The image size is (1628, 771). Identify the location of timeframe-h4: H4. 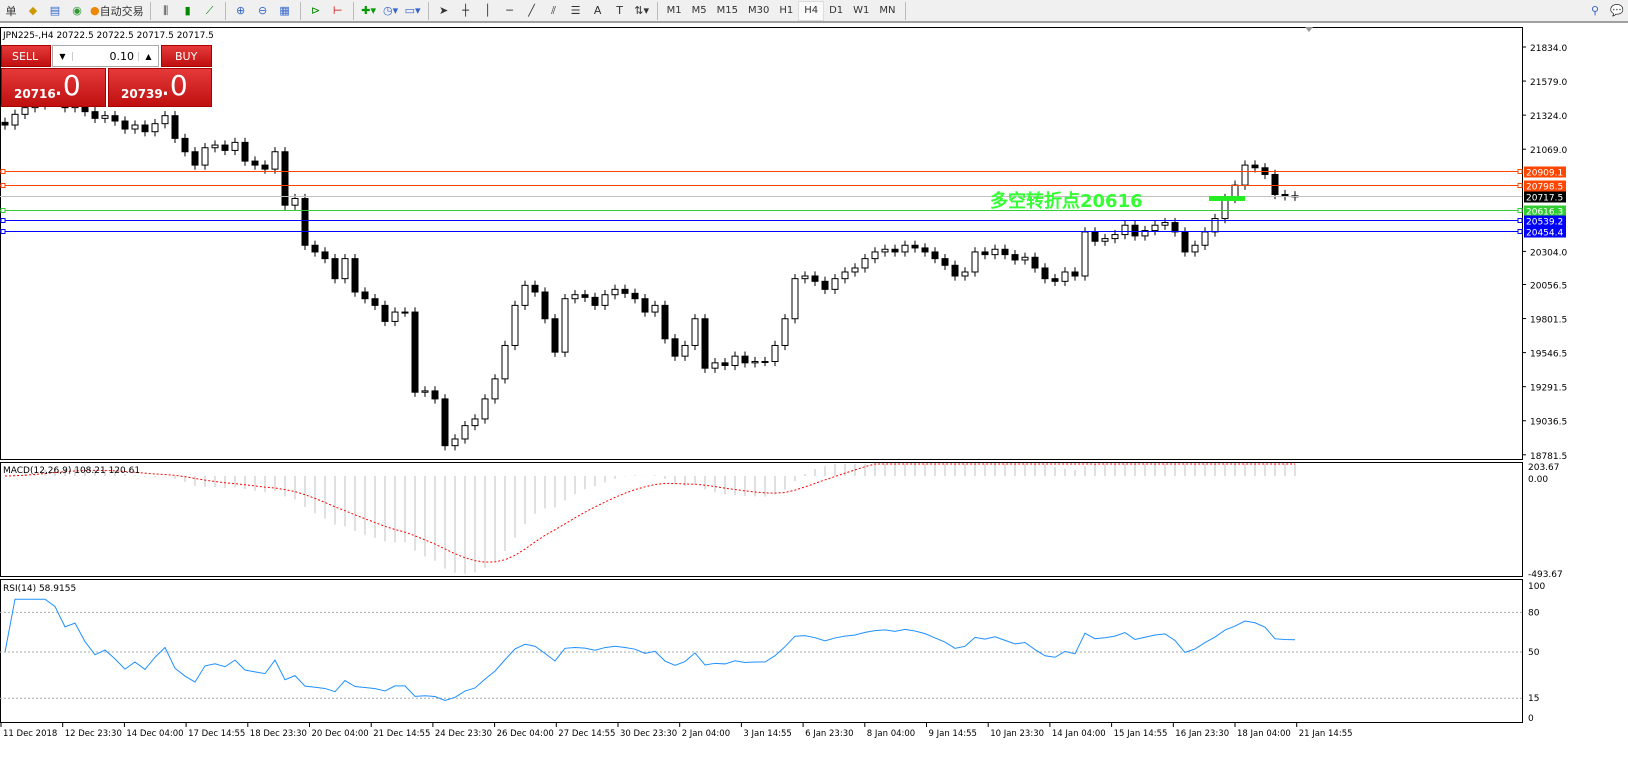
(811, 10).